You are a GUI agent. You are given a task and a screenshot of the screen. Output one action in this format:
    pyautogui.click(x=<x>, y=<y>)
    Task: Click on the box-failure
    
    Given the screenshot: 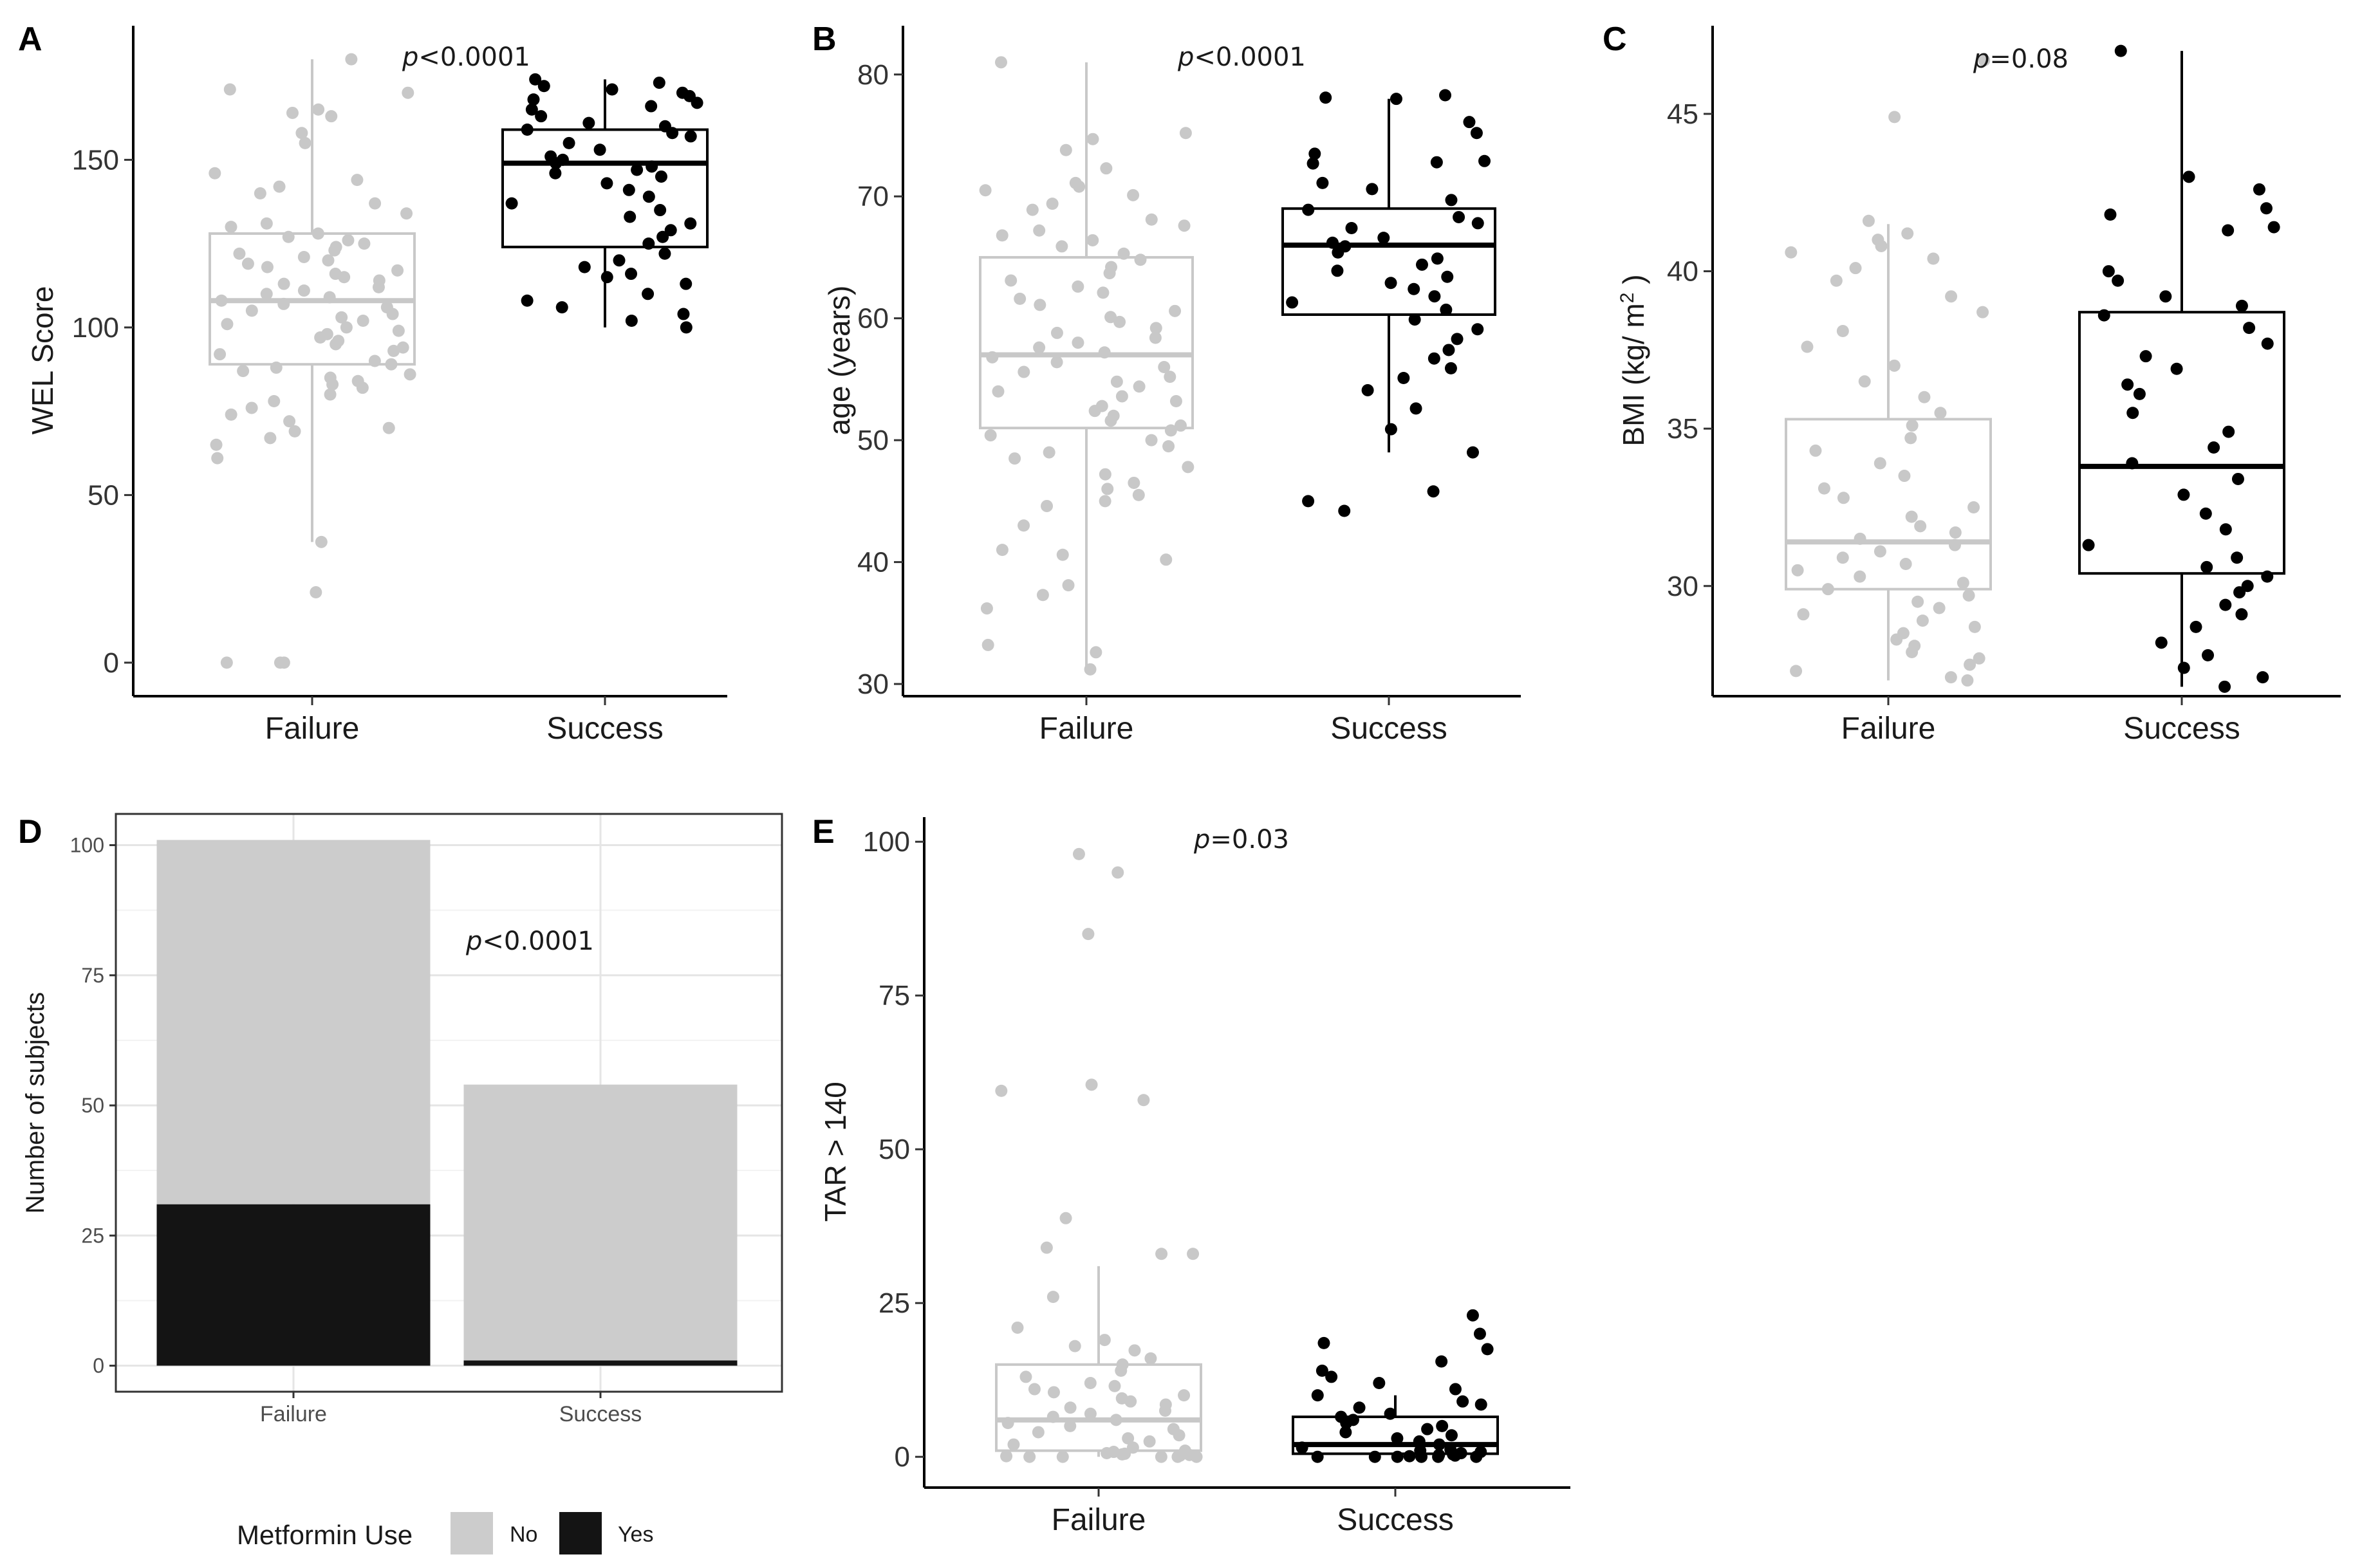 What is the action you would take?
    pyautogui.click(x=1098, y=1362)
    